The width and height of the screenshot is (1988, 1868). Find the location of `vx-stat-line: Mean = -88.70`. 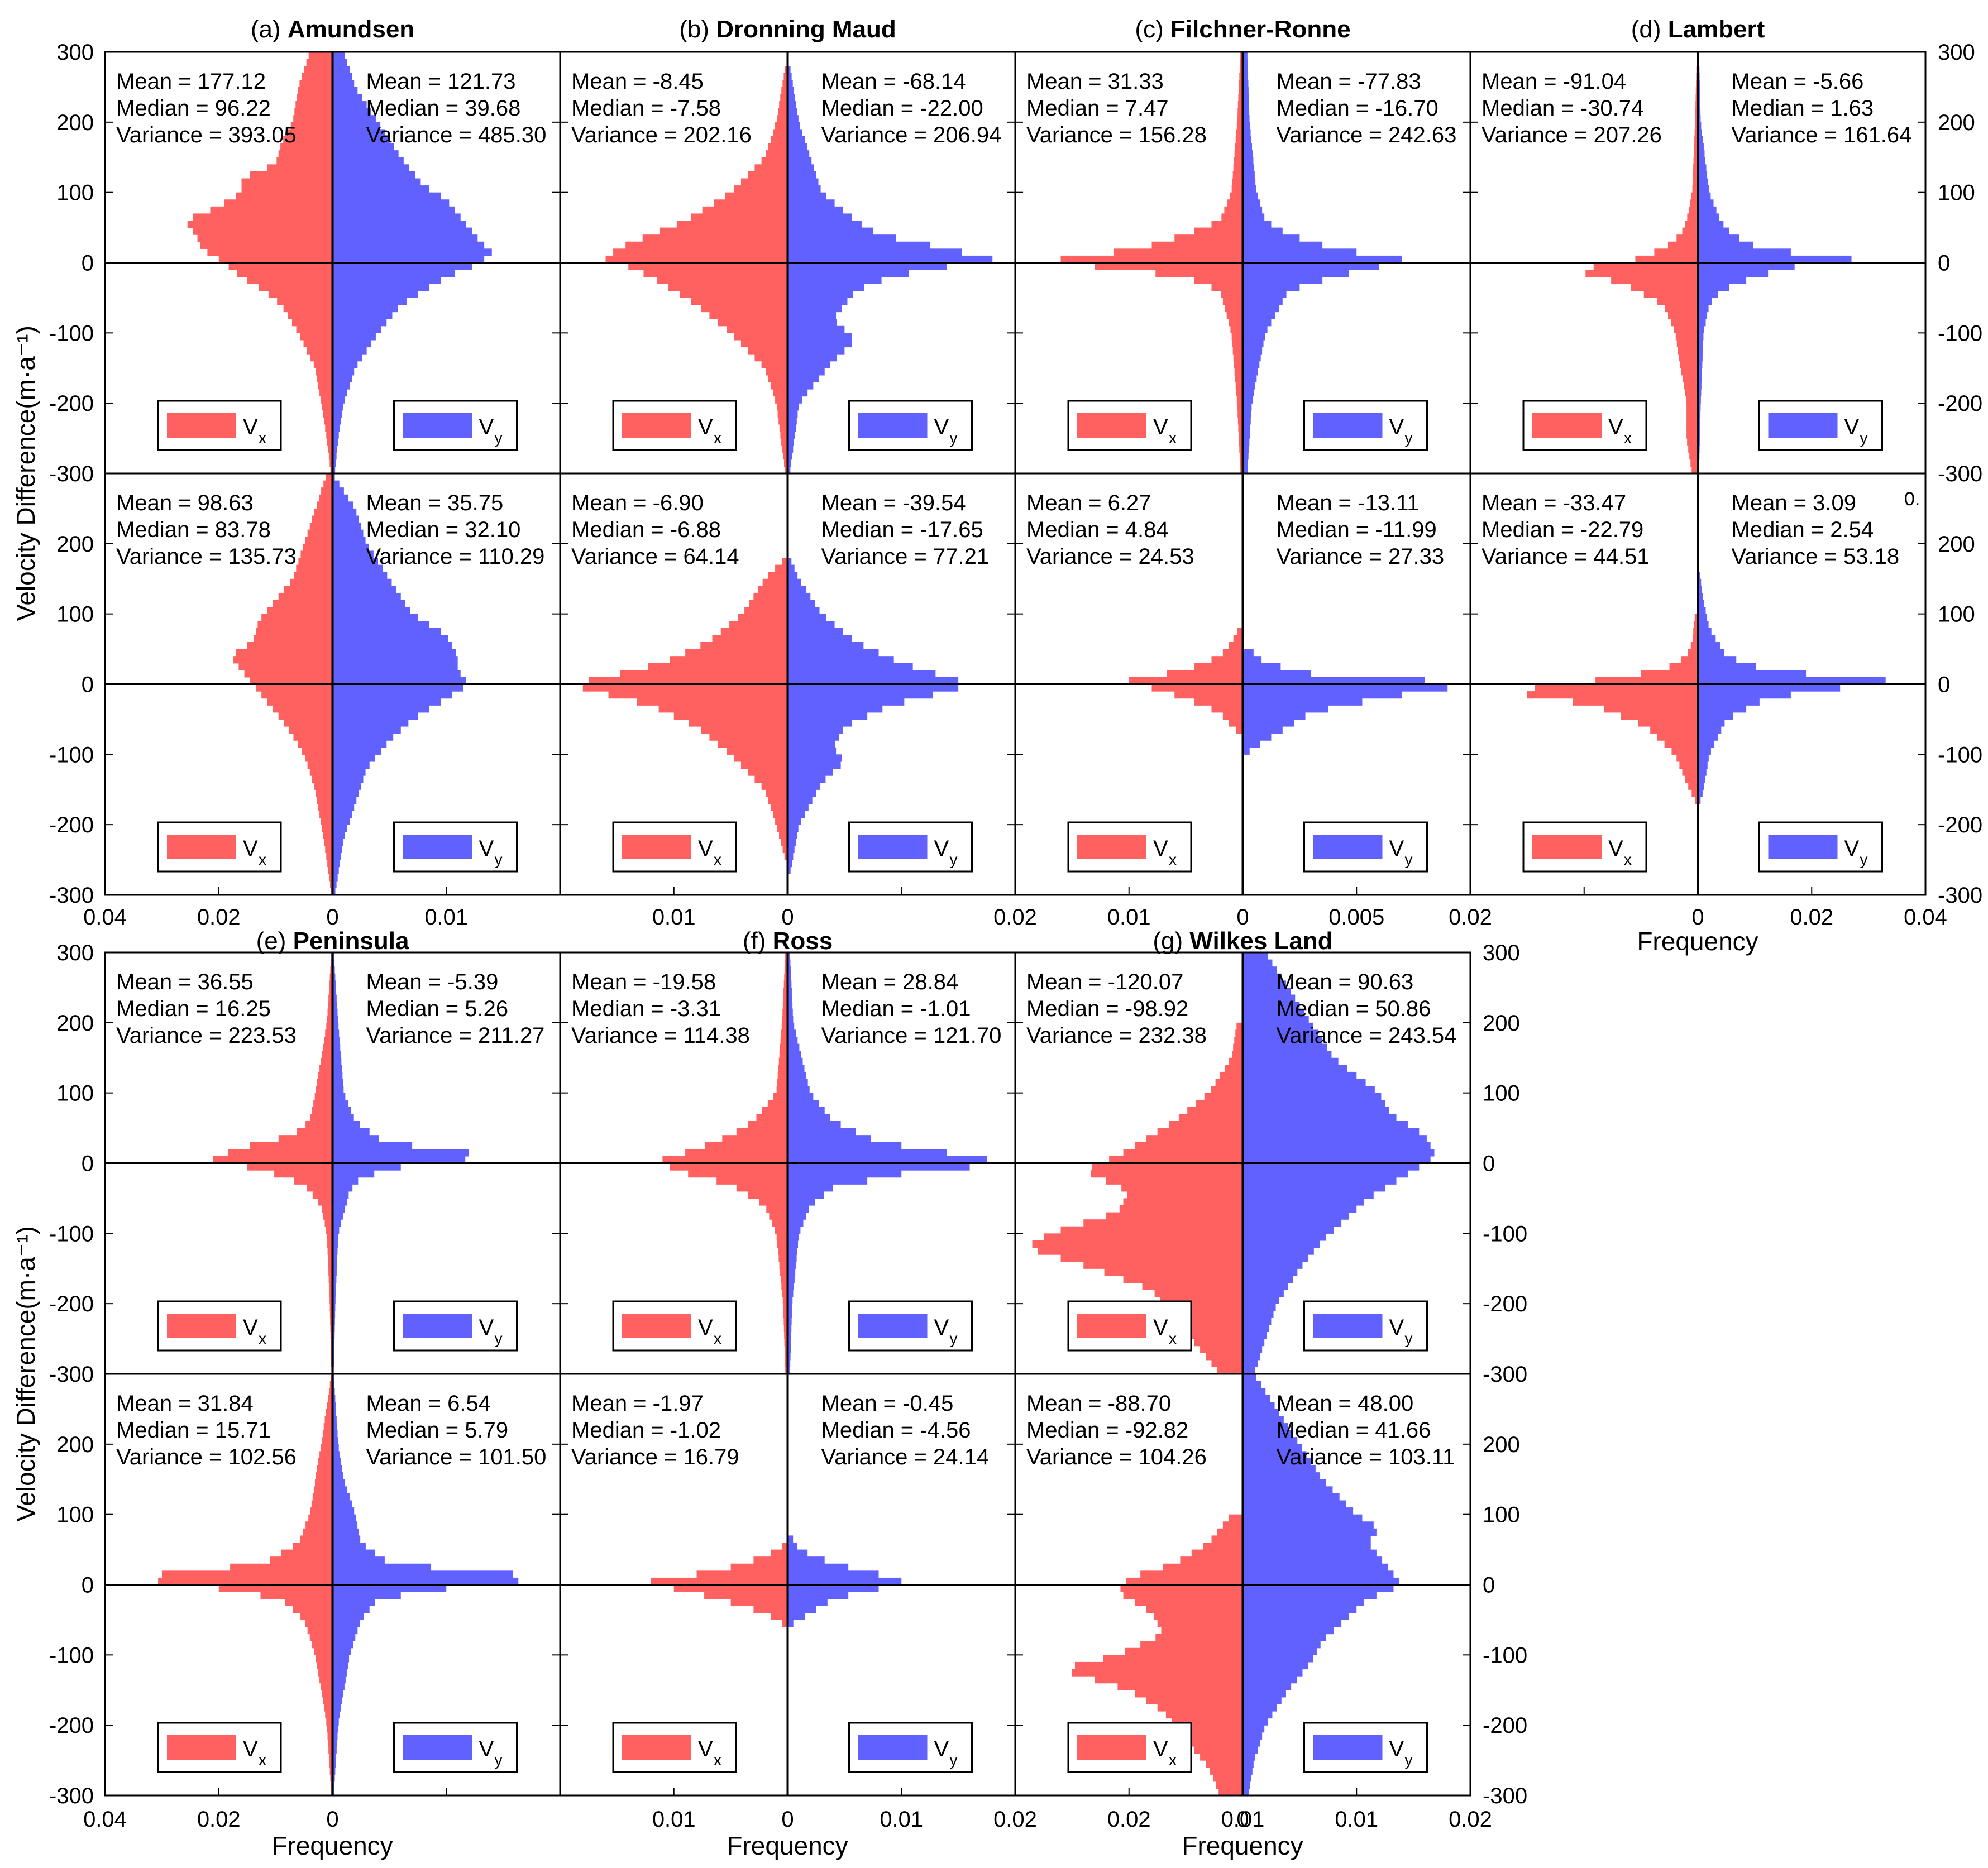

vx-stat-line: Mean = -88.70 is located at coordinates (1098, 1403).